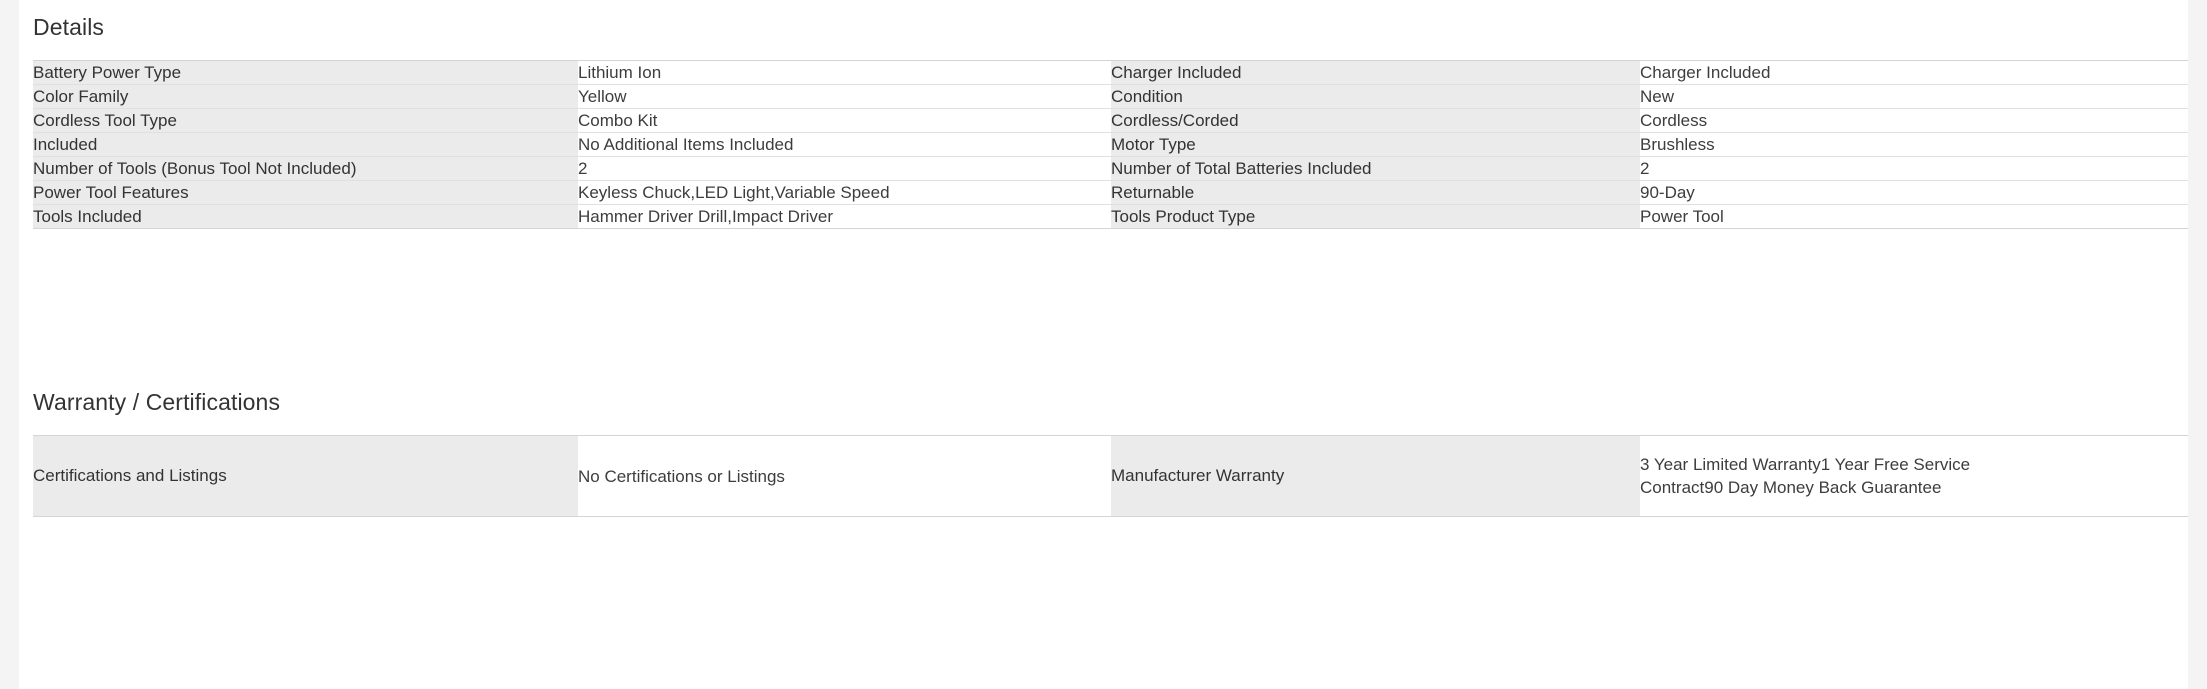 This screenshot has height=689, width=2207. I want to click on details-section-title: Details, so click(69, 27).